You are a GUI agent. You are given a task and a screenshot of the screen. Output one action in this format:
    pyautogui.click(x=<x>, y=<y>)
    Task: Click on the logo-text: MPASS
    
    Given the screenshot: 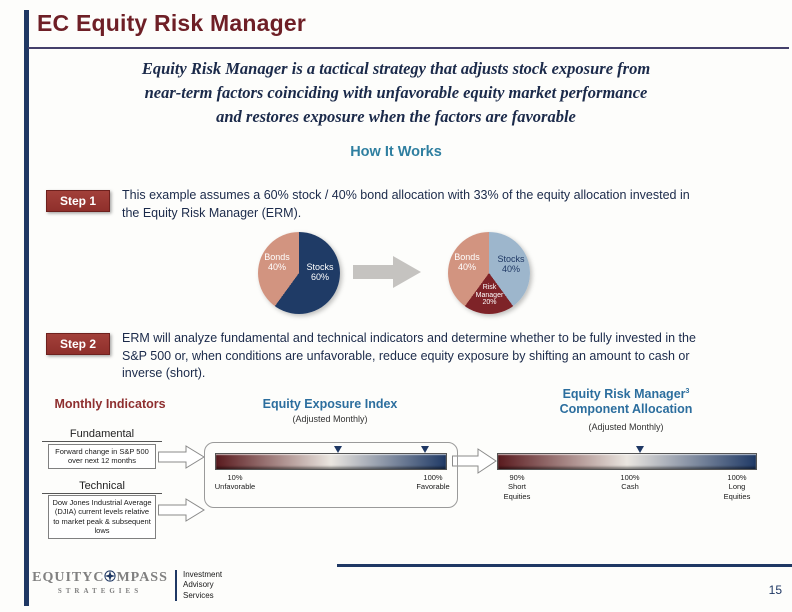 What is the action you would take?
    pyautogui.click(x=142, y=577)
    